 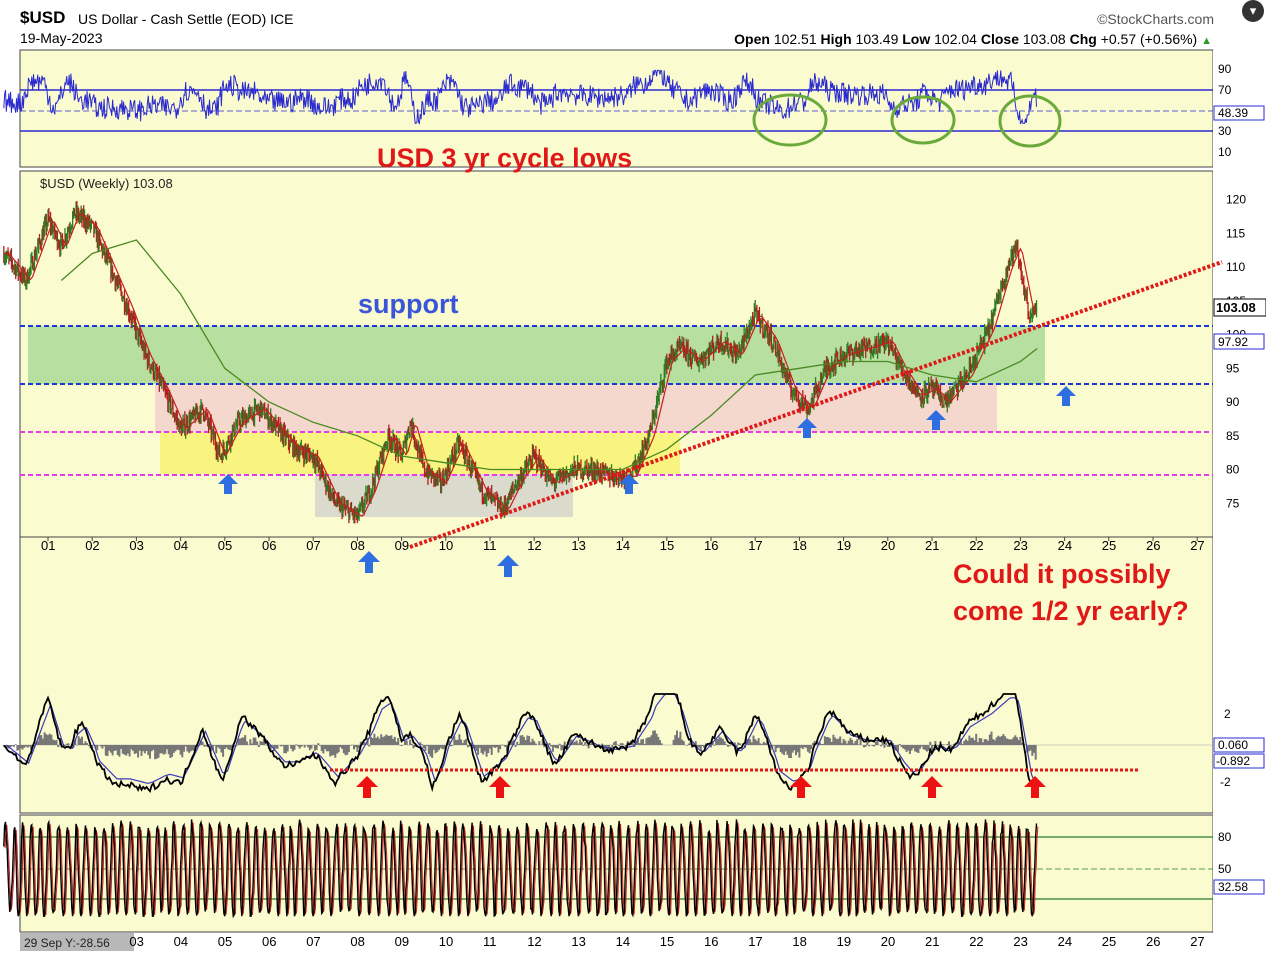 I want to click on high-value: 103.49, so click(x=877, y=39).